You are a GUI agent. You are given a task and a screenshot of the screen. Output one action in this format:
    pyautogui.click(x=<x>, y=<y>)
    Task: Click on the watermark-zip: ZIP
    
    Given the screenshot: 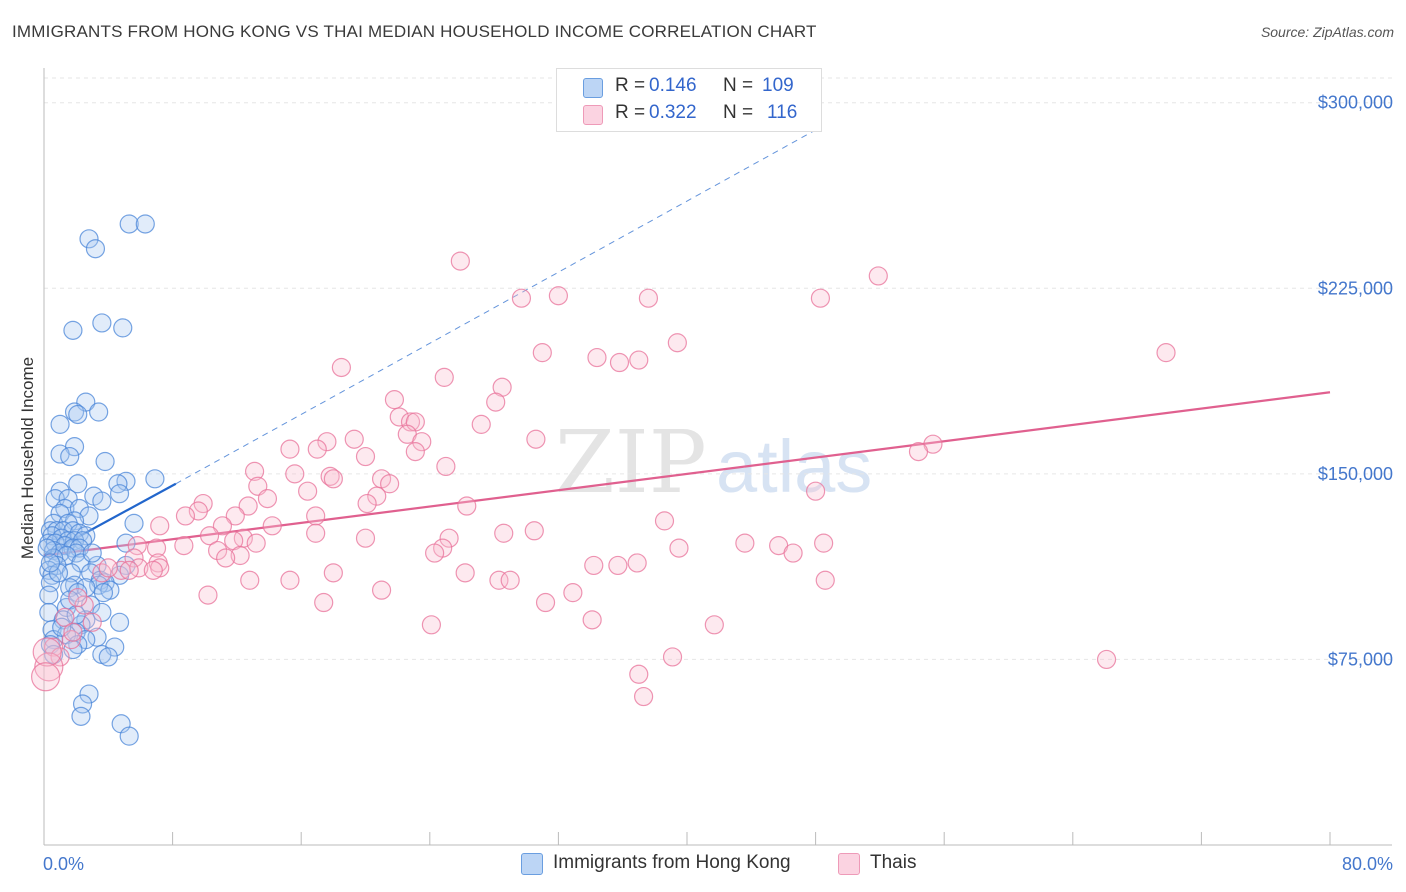 What is the action you would take?
    pyautogui.click(x=631, y=463)
    